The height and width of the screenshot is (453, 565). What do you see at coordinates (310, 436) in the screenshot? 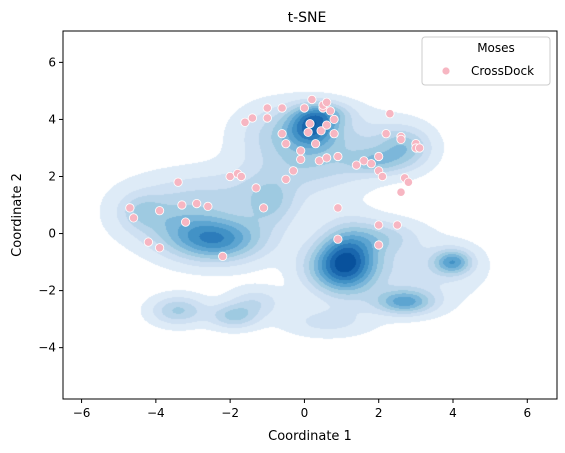
I see `x-axis-label: Coordinate 1` at bounding box center [310, 436].